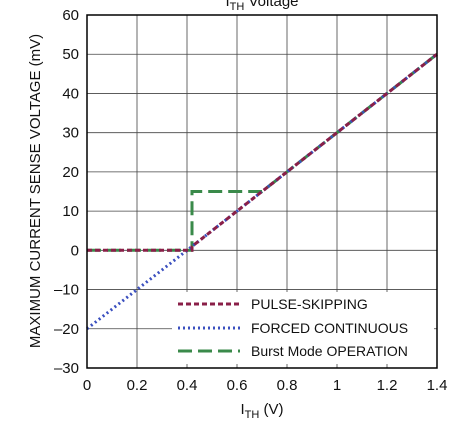  Describe the element at coordinates (242, 409) in the screenshot. I see `x-axis-label-main: I` at that location.